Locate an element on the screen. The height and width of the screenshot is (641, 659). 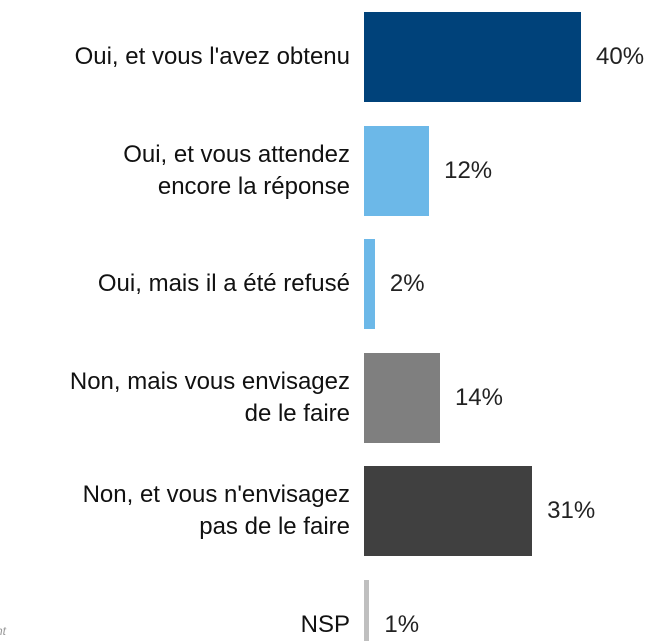
category-label: Non, mais vous envisagez de le faire is located at coordinates (209, 397).